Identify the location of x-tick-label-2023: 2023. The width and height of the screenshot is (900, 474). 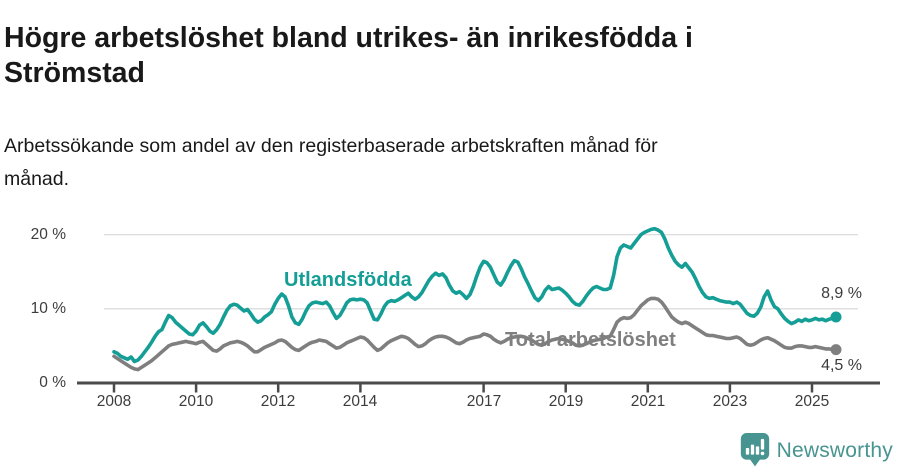
(730, 401).